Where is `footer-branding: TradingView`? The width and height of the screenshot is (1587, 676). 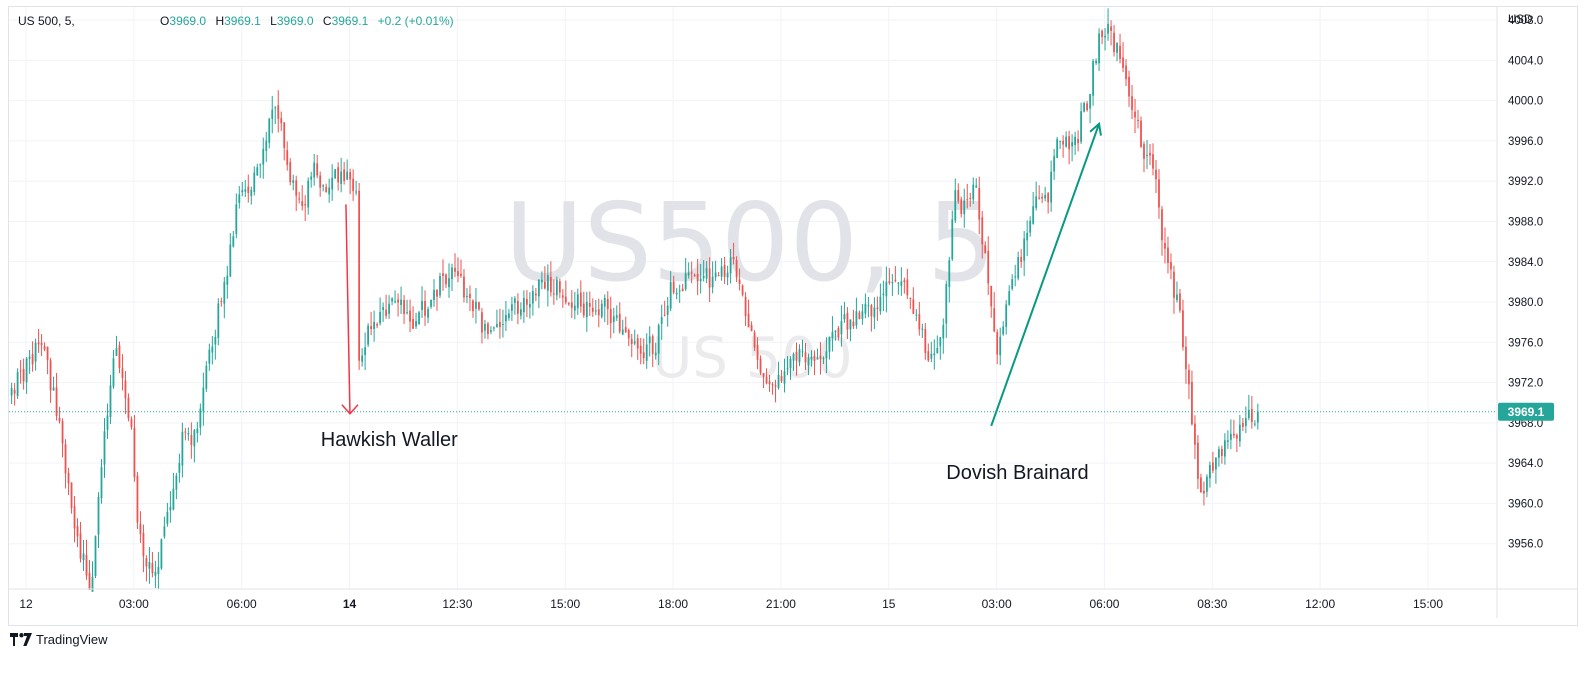
footer-branding: TradingView is located at coordinates (59, 639).